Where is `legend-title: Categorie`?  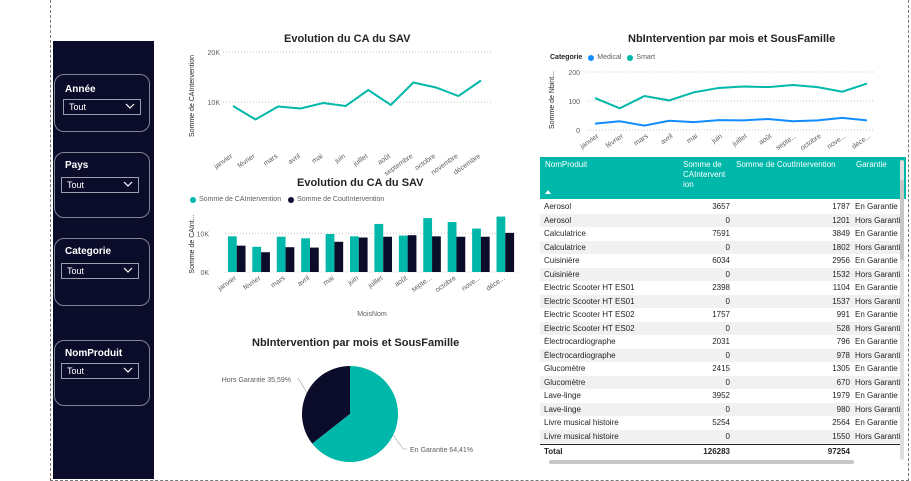
legend-title: Categorie is located at coordinates (566, 57).